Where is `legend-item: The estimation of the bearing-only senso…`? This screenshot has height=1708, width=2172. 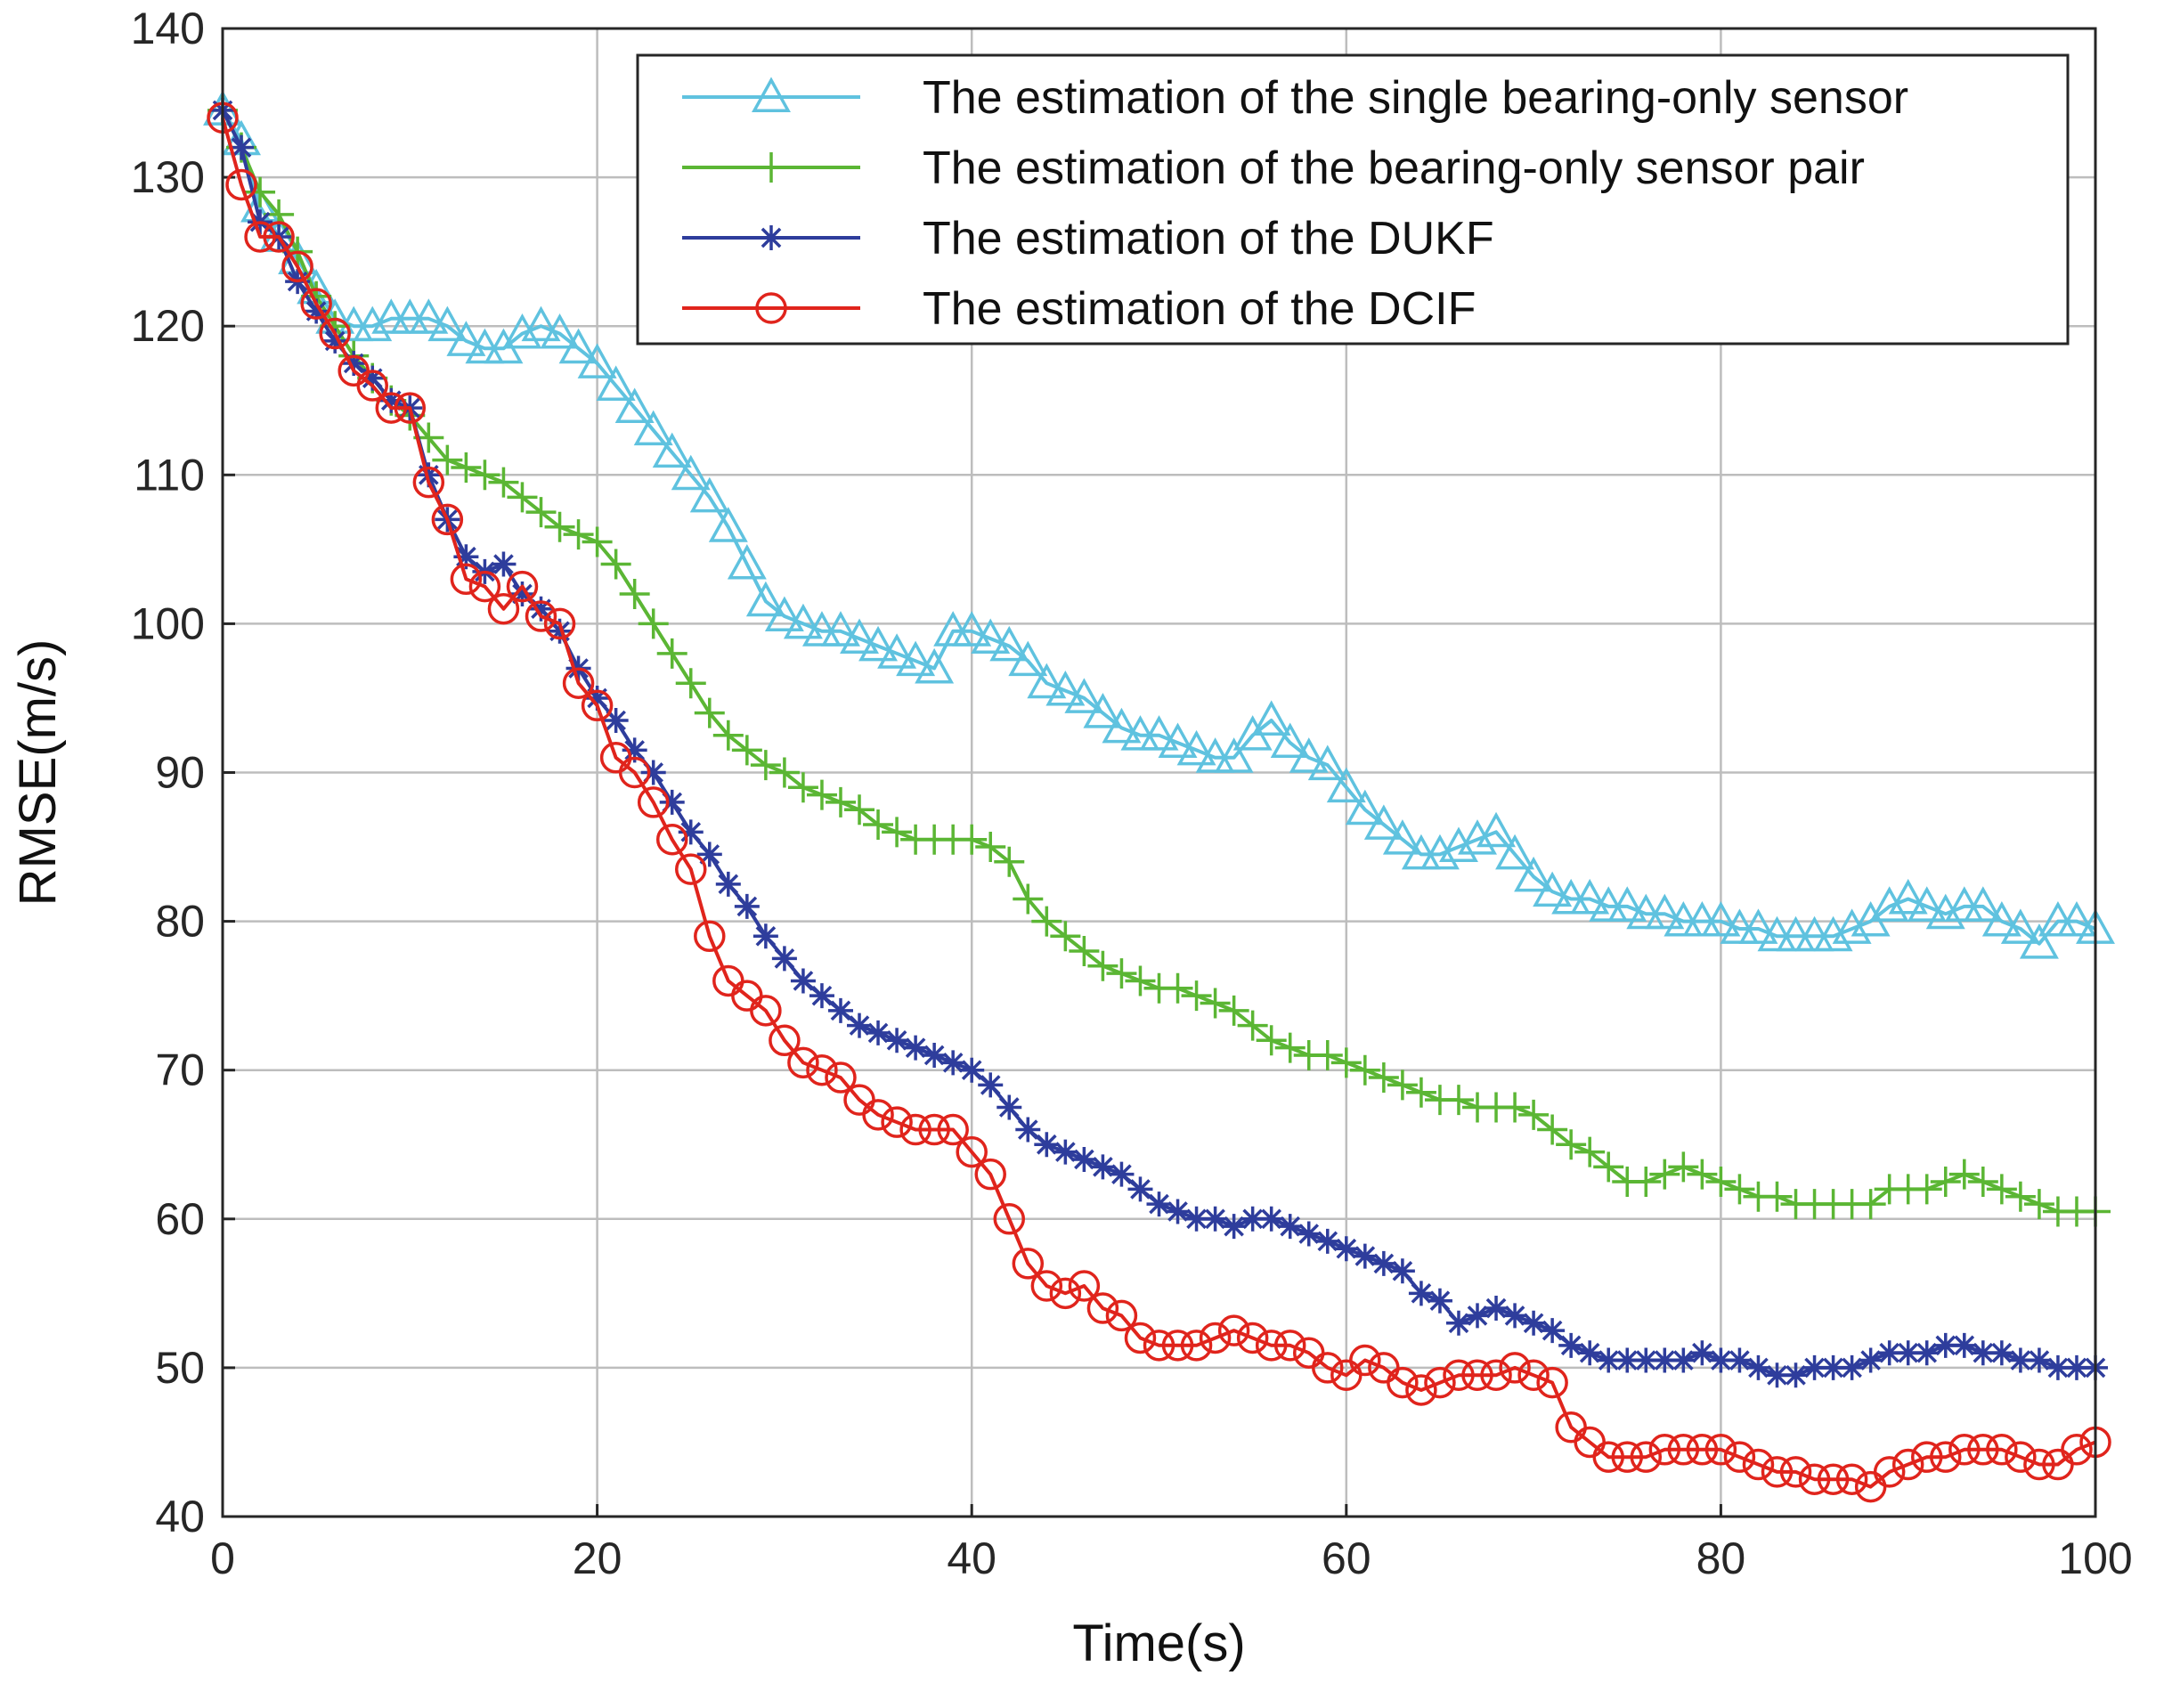 legend-item: The estimation of the bearing-only senso… is located at coordinates (1273, 168).